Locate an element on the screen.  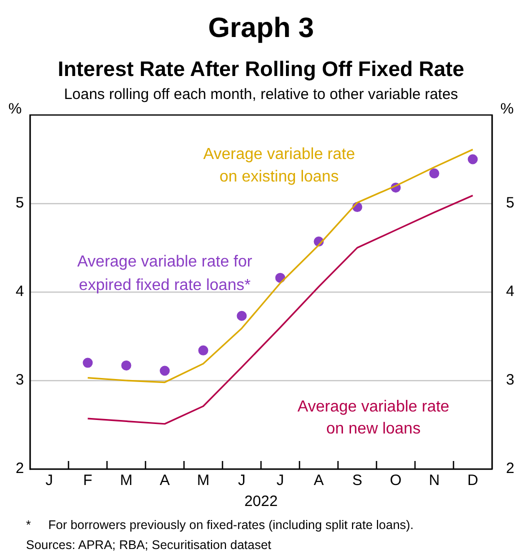
y-axis-title: % is located at coordinates (15, 109).